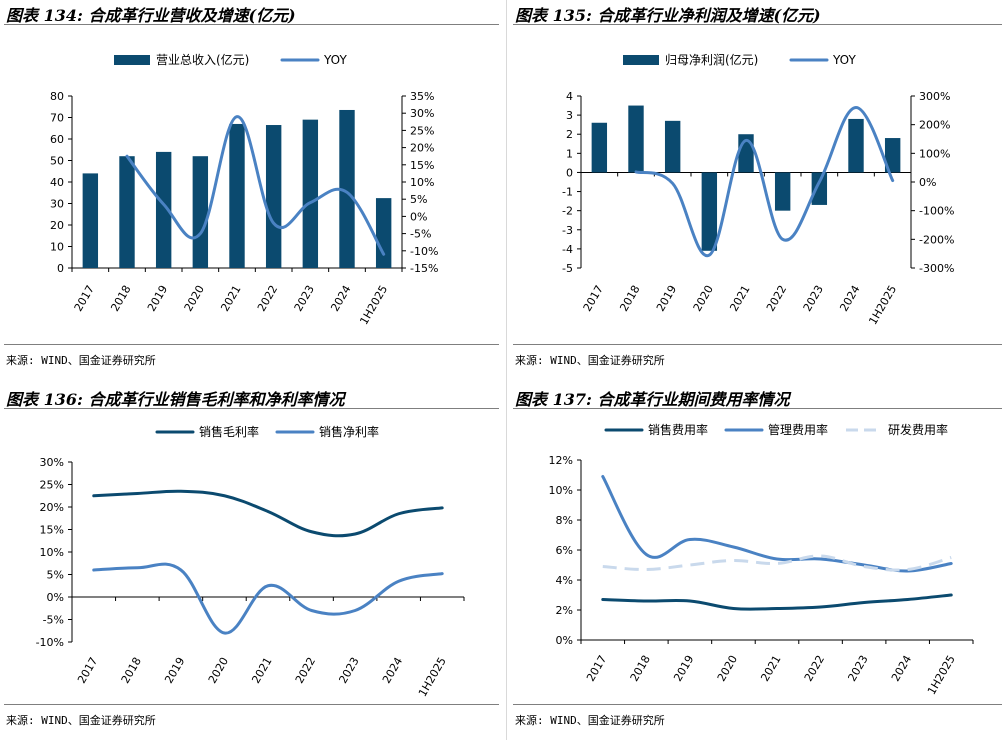 This screenshot has width=1002, height=740. Describe the element at coordinates (52, 552) in the screenshot. I see `y-tick-label-left: 10%` at that location.